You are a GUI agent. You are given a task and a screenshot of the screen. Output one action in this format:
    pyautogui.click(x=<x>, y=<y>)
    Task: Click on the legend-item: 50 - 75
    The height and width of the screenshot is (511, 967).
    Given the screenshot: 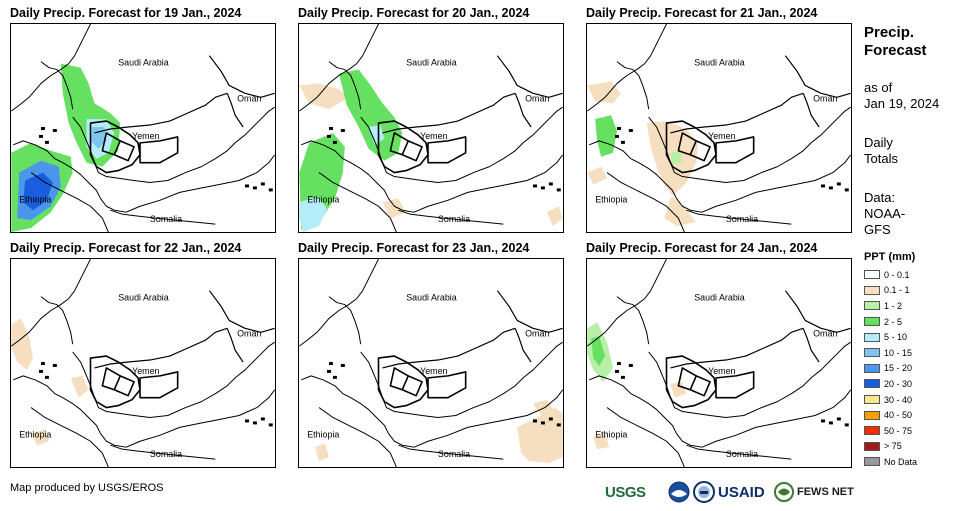 What is the action you would take?
    pyautogui.click(x=890, y=431)
    